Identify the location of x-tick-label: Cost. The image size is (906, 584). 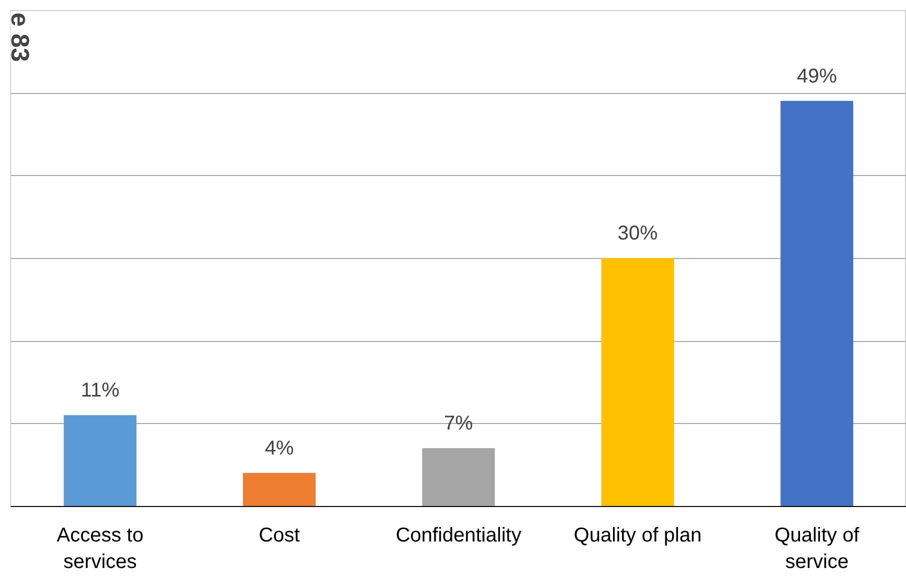
(279, 535).